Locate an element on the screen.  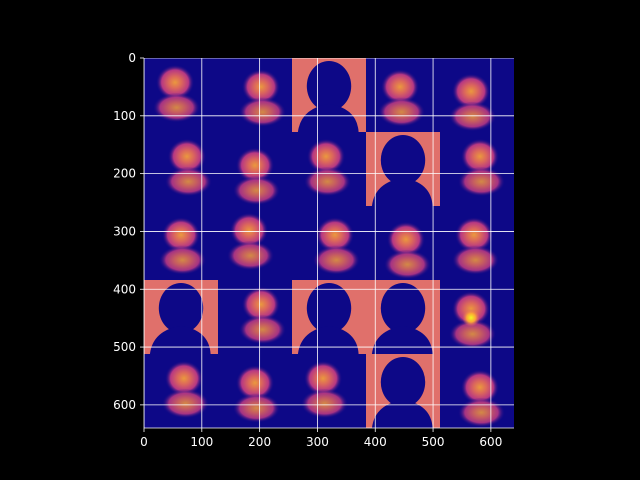
x-tick-label: 200 is located at coordinates (259, 442).